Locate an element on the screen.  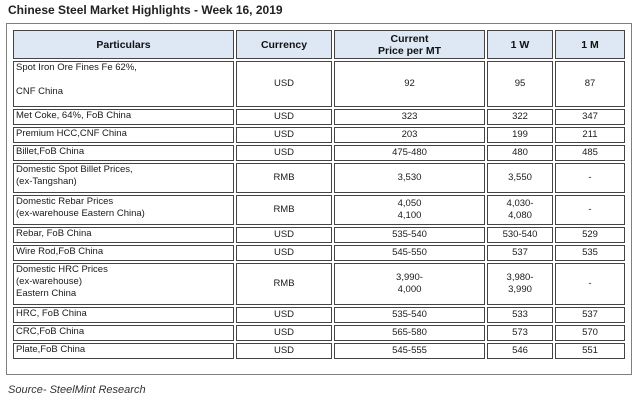
cell-1m: 537 is located at coordinates (590, 315).